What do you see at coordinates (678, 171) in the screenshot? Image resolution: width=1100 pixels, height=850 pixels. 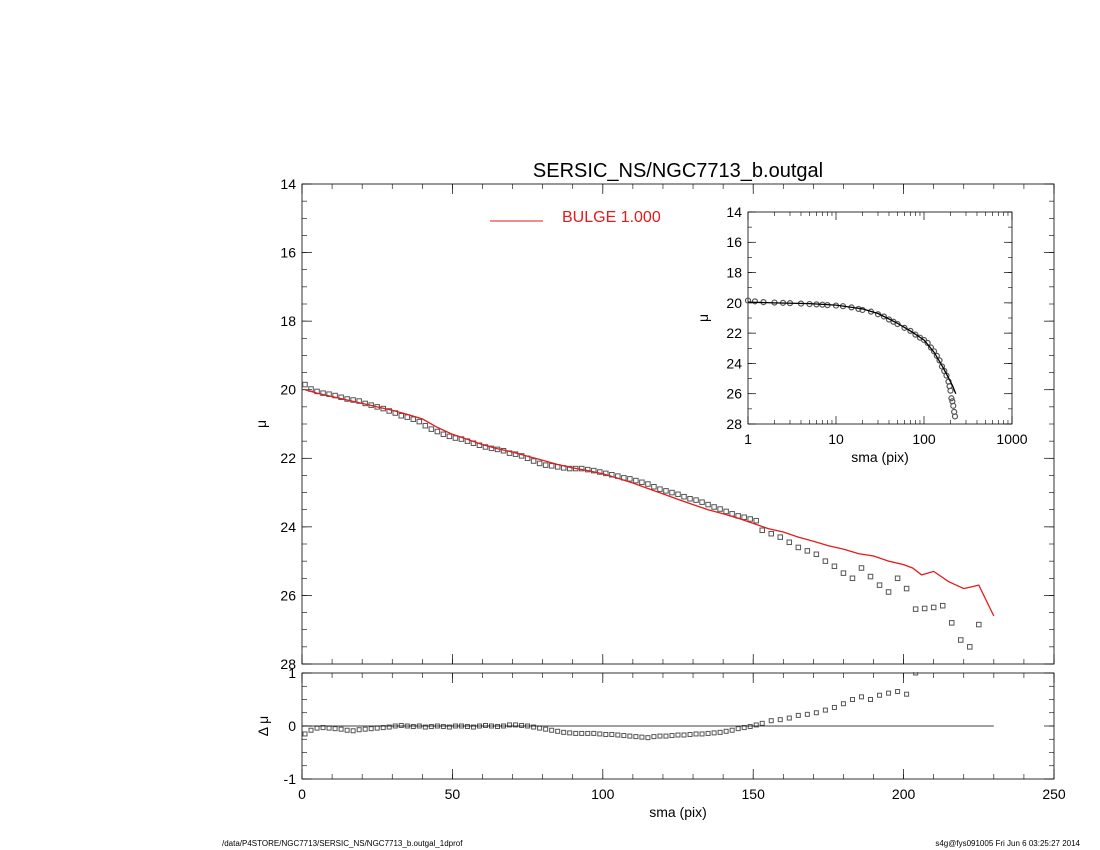 I see `chart-title: SERSIC_NS/NGC7713_b.outgal` at bounding box center [678, 171].